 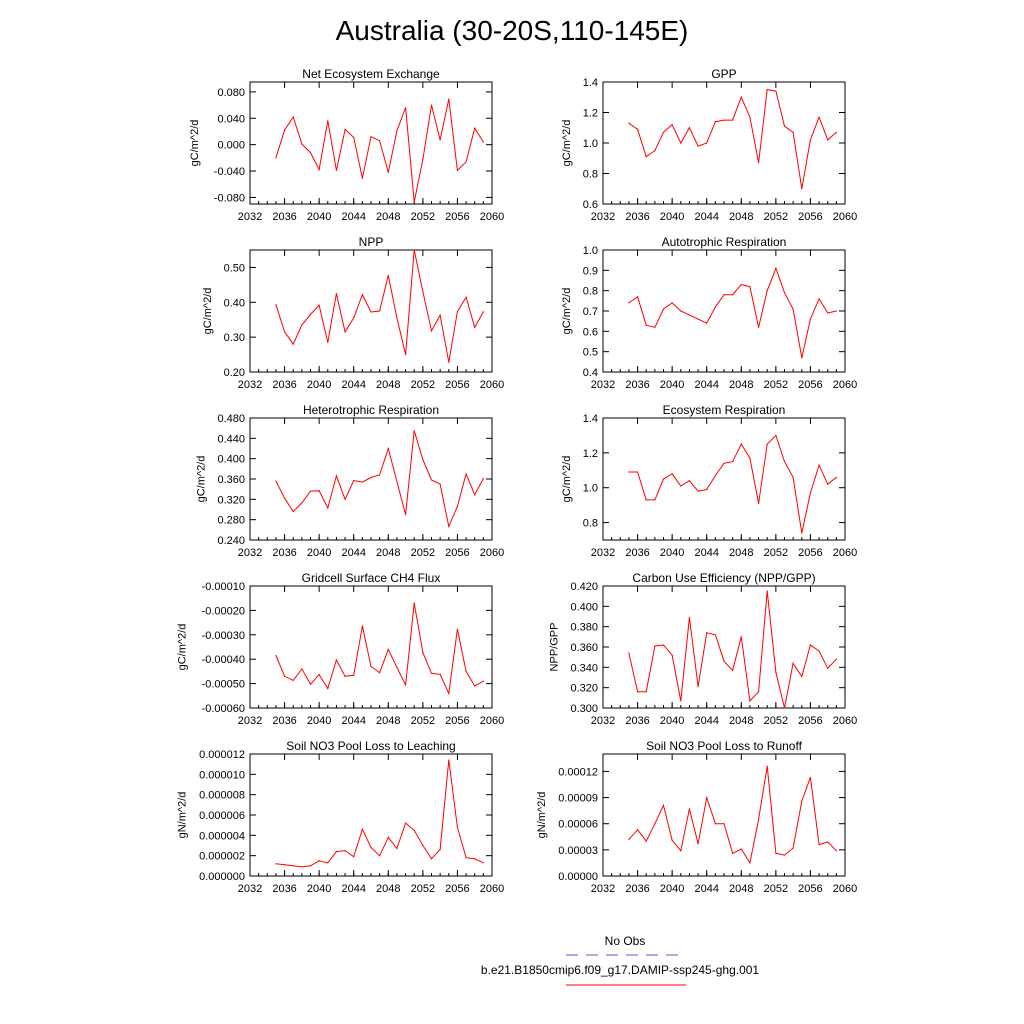 What do you see at coordinates (590, 271) in the screenshot?
I see `y-tick-label: 0.9` at bounding box center [590, 271].